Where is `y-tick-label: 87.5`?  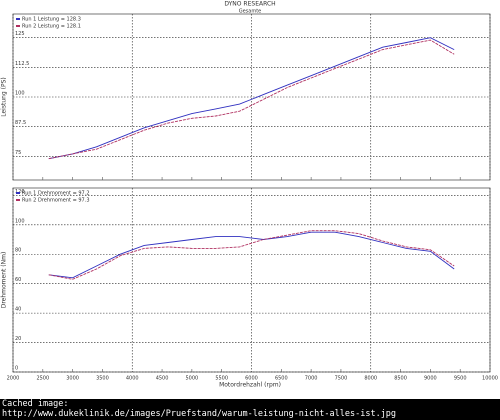
y-tick-label: 87.5 is located at coordinates (20, 123).